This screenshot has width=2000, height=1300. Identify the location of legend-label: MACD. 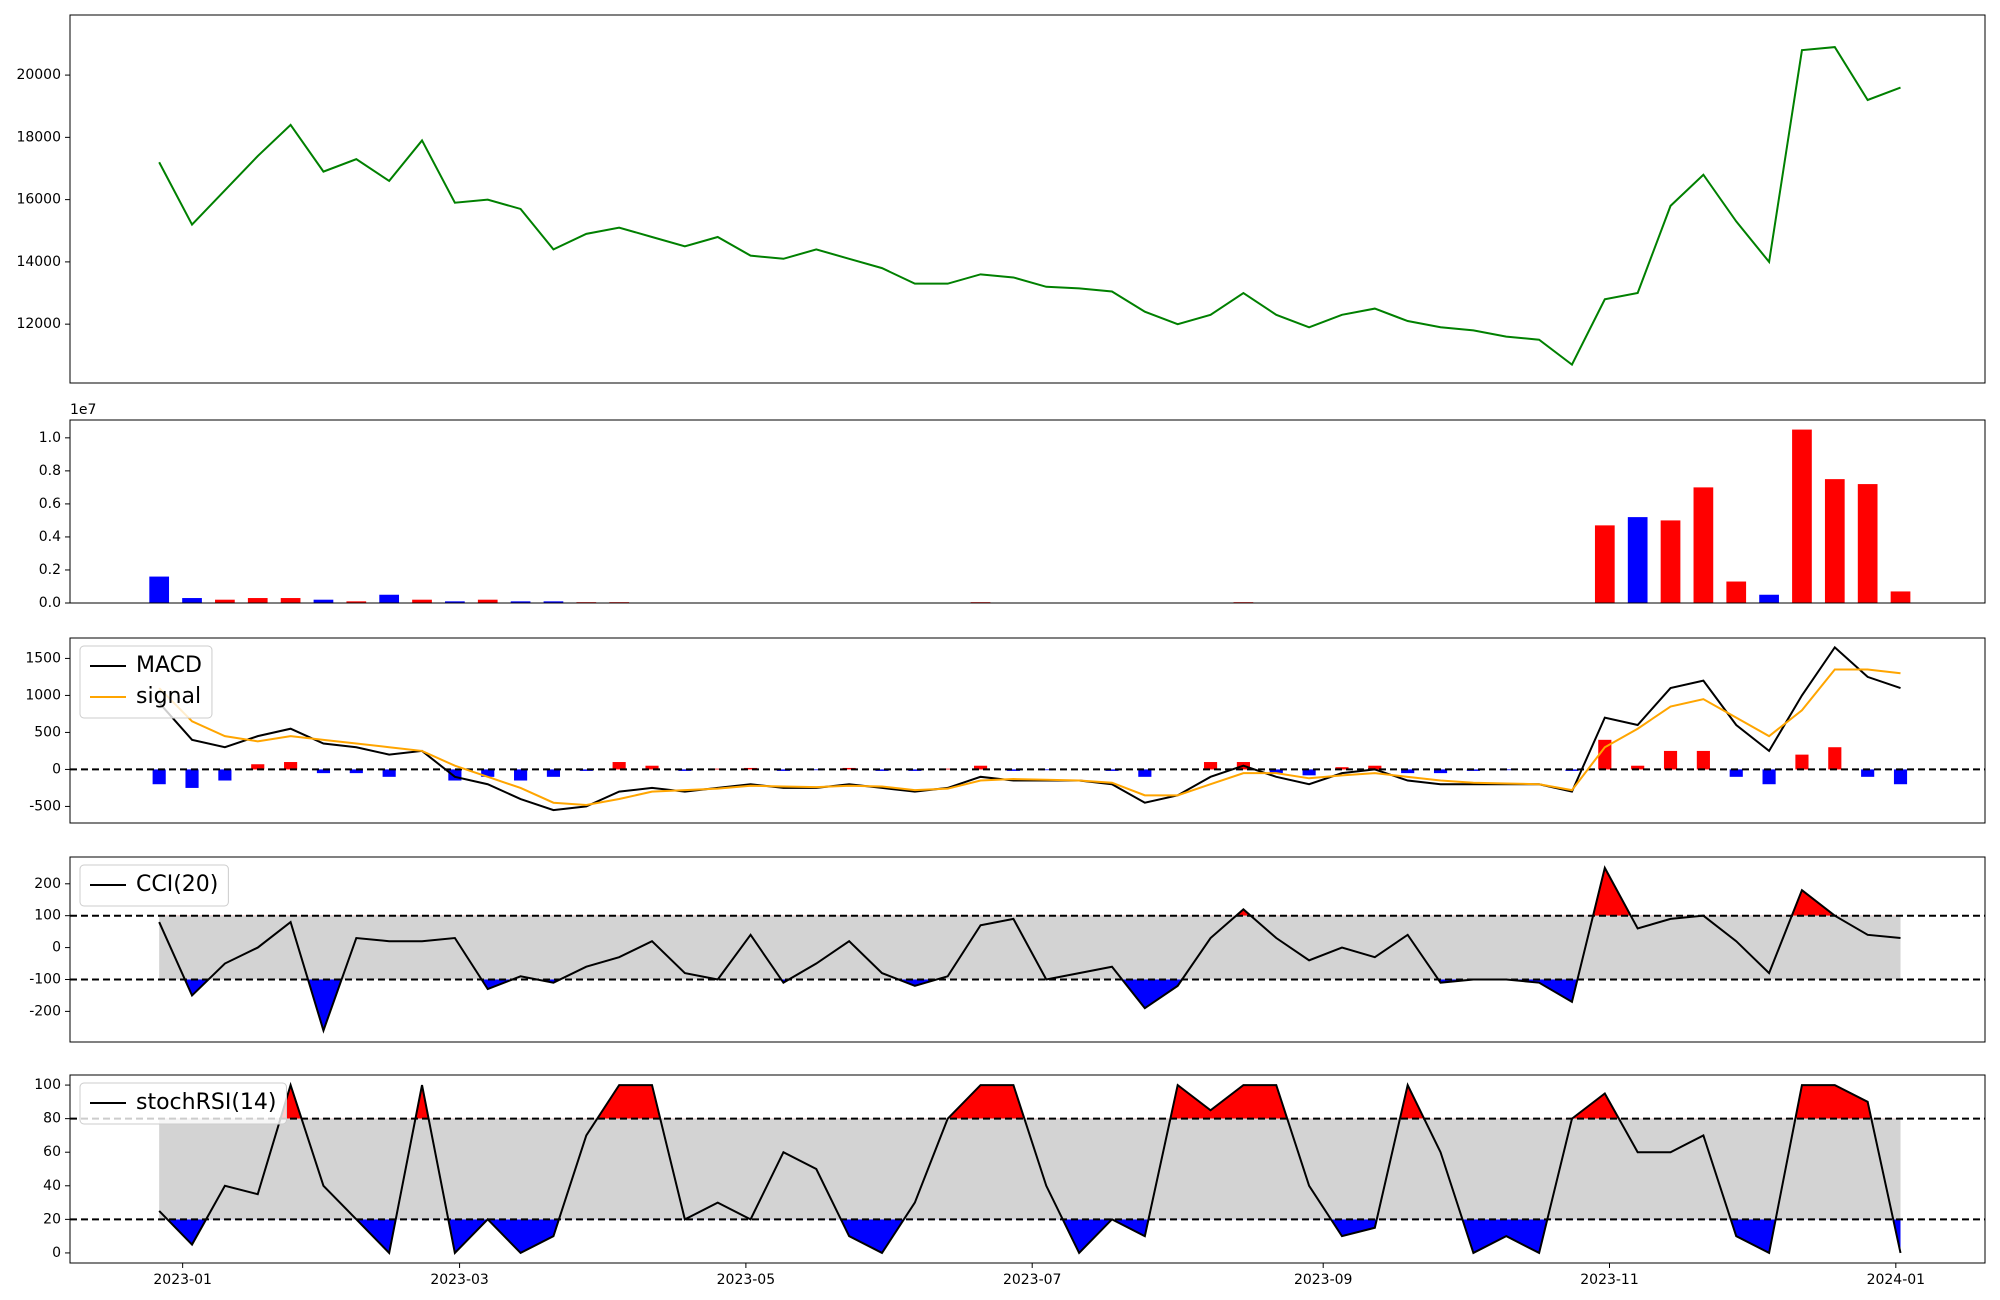
(169, 665).